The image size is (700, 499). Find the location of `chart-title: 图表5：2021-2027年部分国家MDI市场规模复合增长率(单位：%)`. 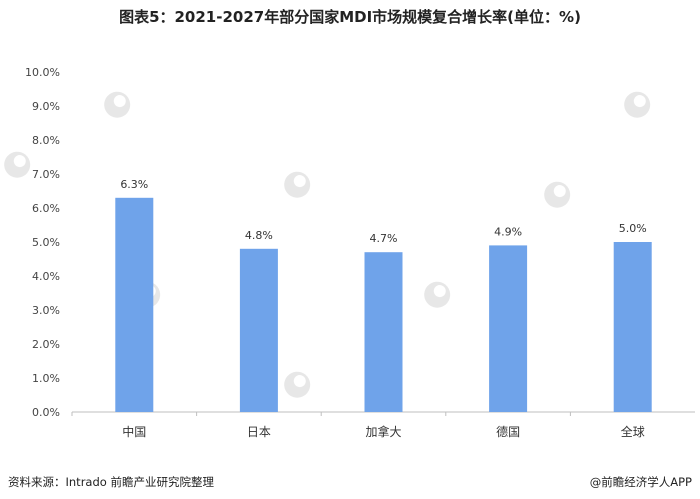

chart-title: 图表5：2021-2027年部分国家MDI市场规模复合增长率(单位：%) is located at coordinates (350, 17).